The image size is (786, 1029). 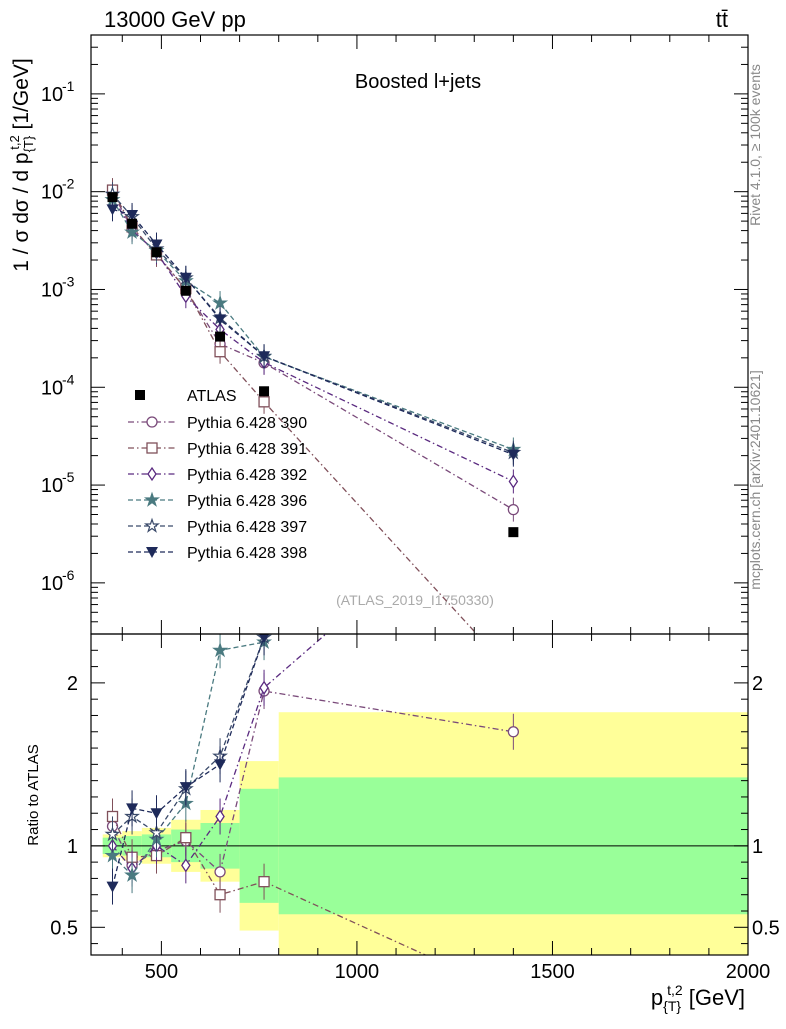 What do you see at coordinates (698, 998) in the screenshot?
I see `x-axis-label: p{T}t,2 [GeV]` at bounding box center [698, 998].